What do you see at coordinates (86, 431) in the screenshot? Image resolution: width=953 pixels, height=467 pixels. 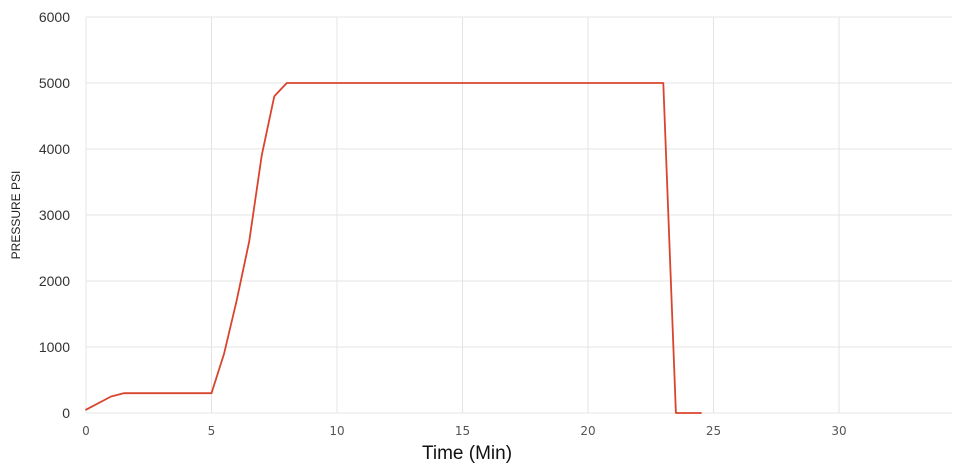 I see `x-tick-label-0: 0` at bounding box center [86, 431].